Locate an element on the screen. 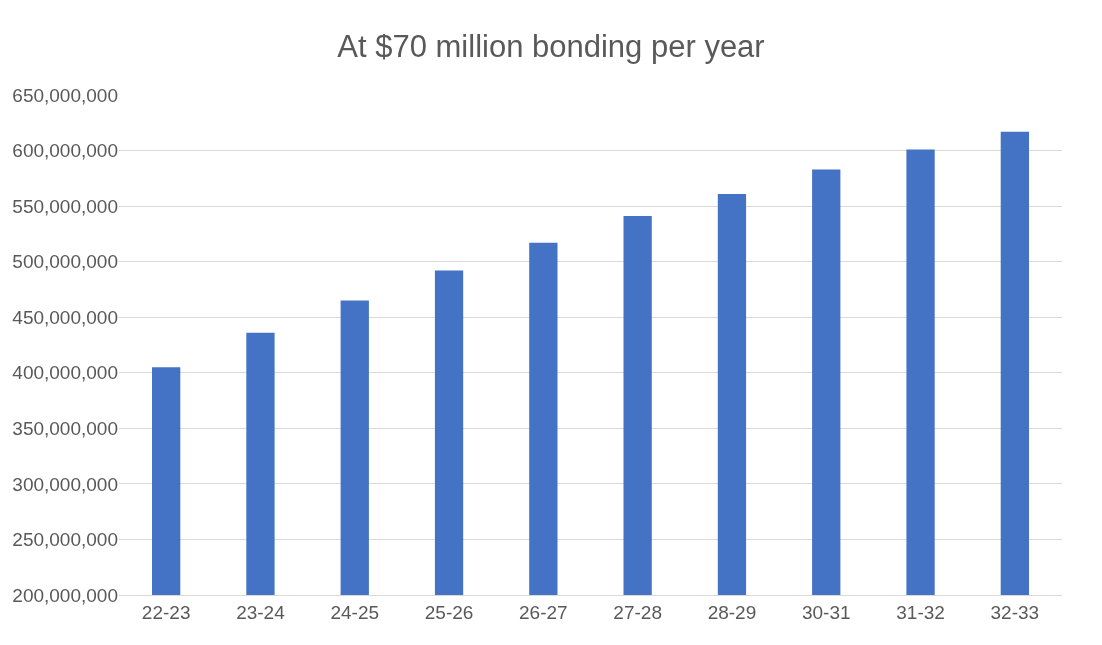 The height and width of the screenshot is (645, 1102). x-tick-label: 27-28 is located at coordinates (637, 612).